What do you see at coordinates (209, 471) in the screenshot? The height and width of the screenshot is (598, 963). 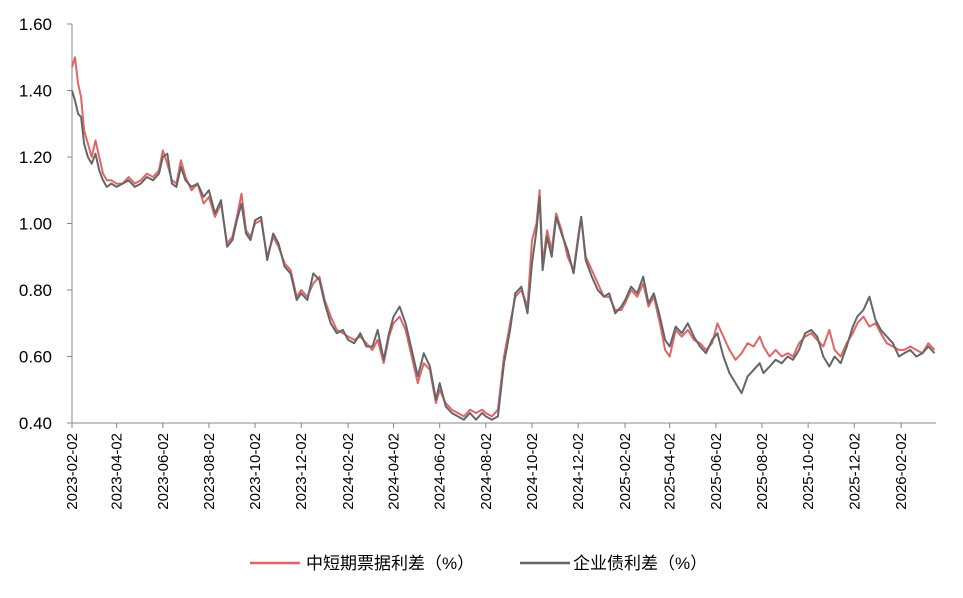 I see `x-tick-label: 2023-08-02` at bounding box center [209, 471].